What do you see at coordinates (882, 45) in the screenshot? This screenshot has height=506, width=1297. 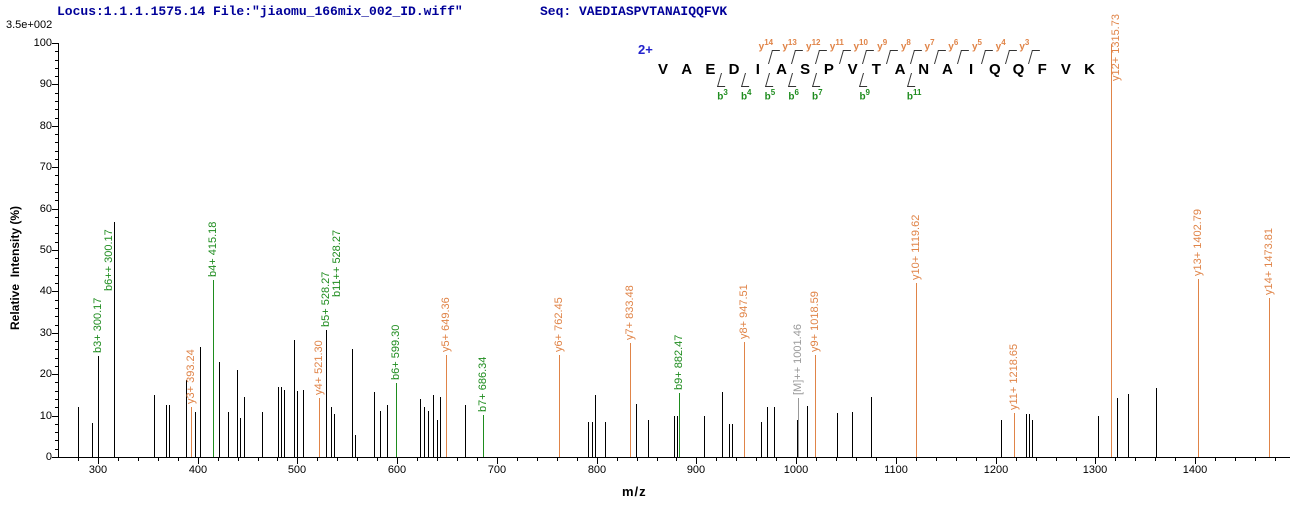 I see `y-ion-label: y9` at bounding box center [882, 45].